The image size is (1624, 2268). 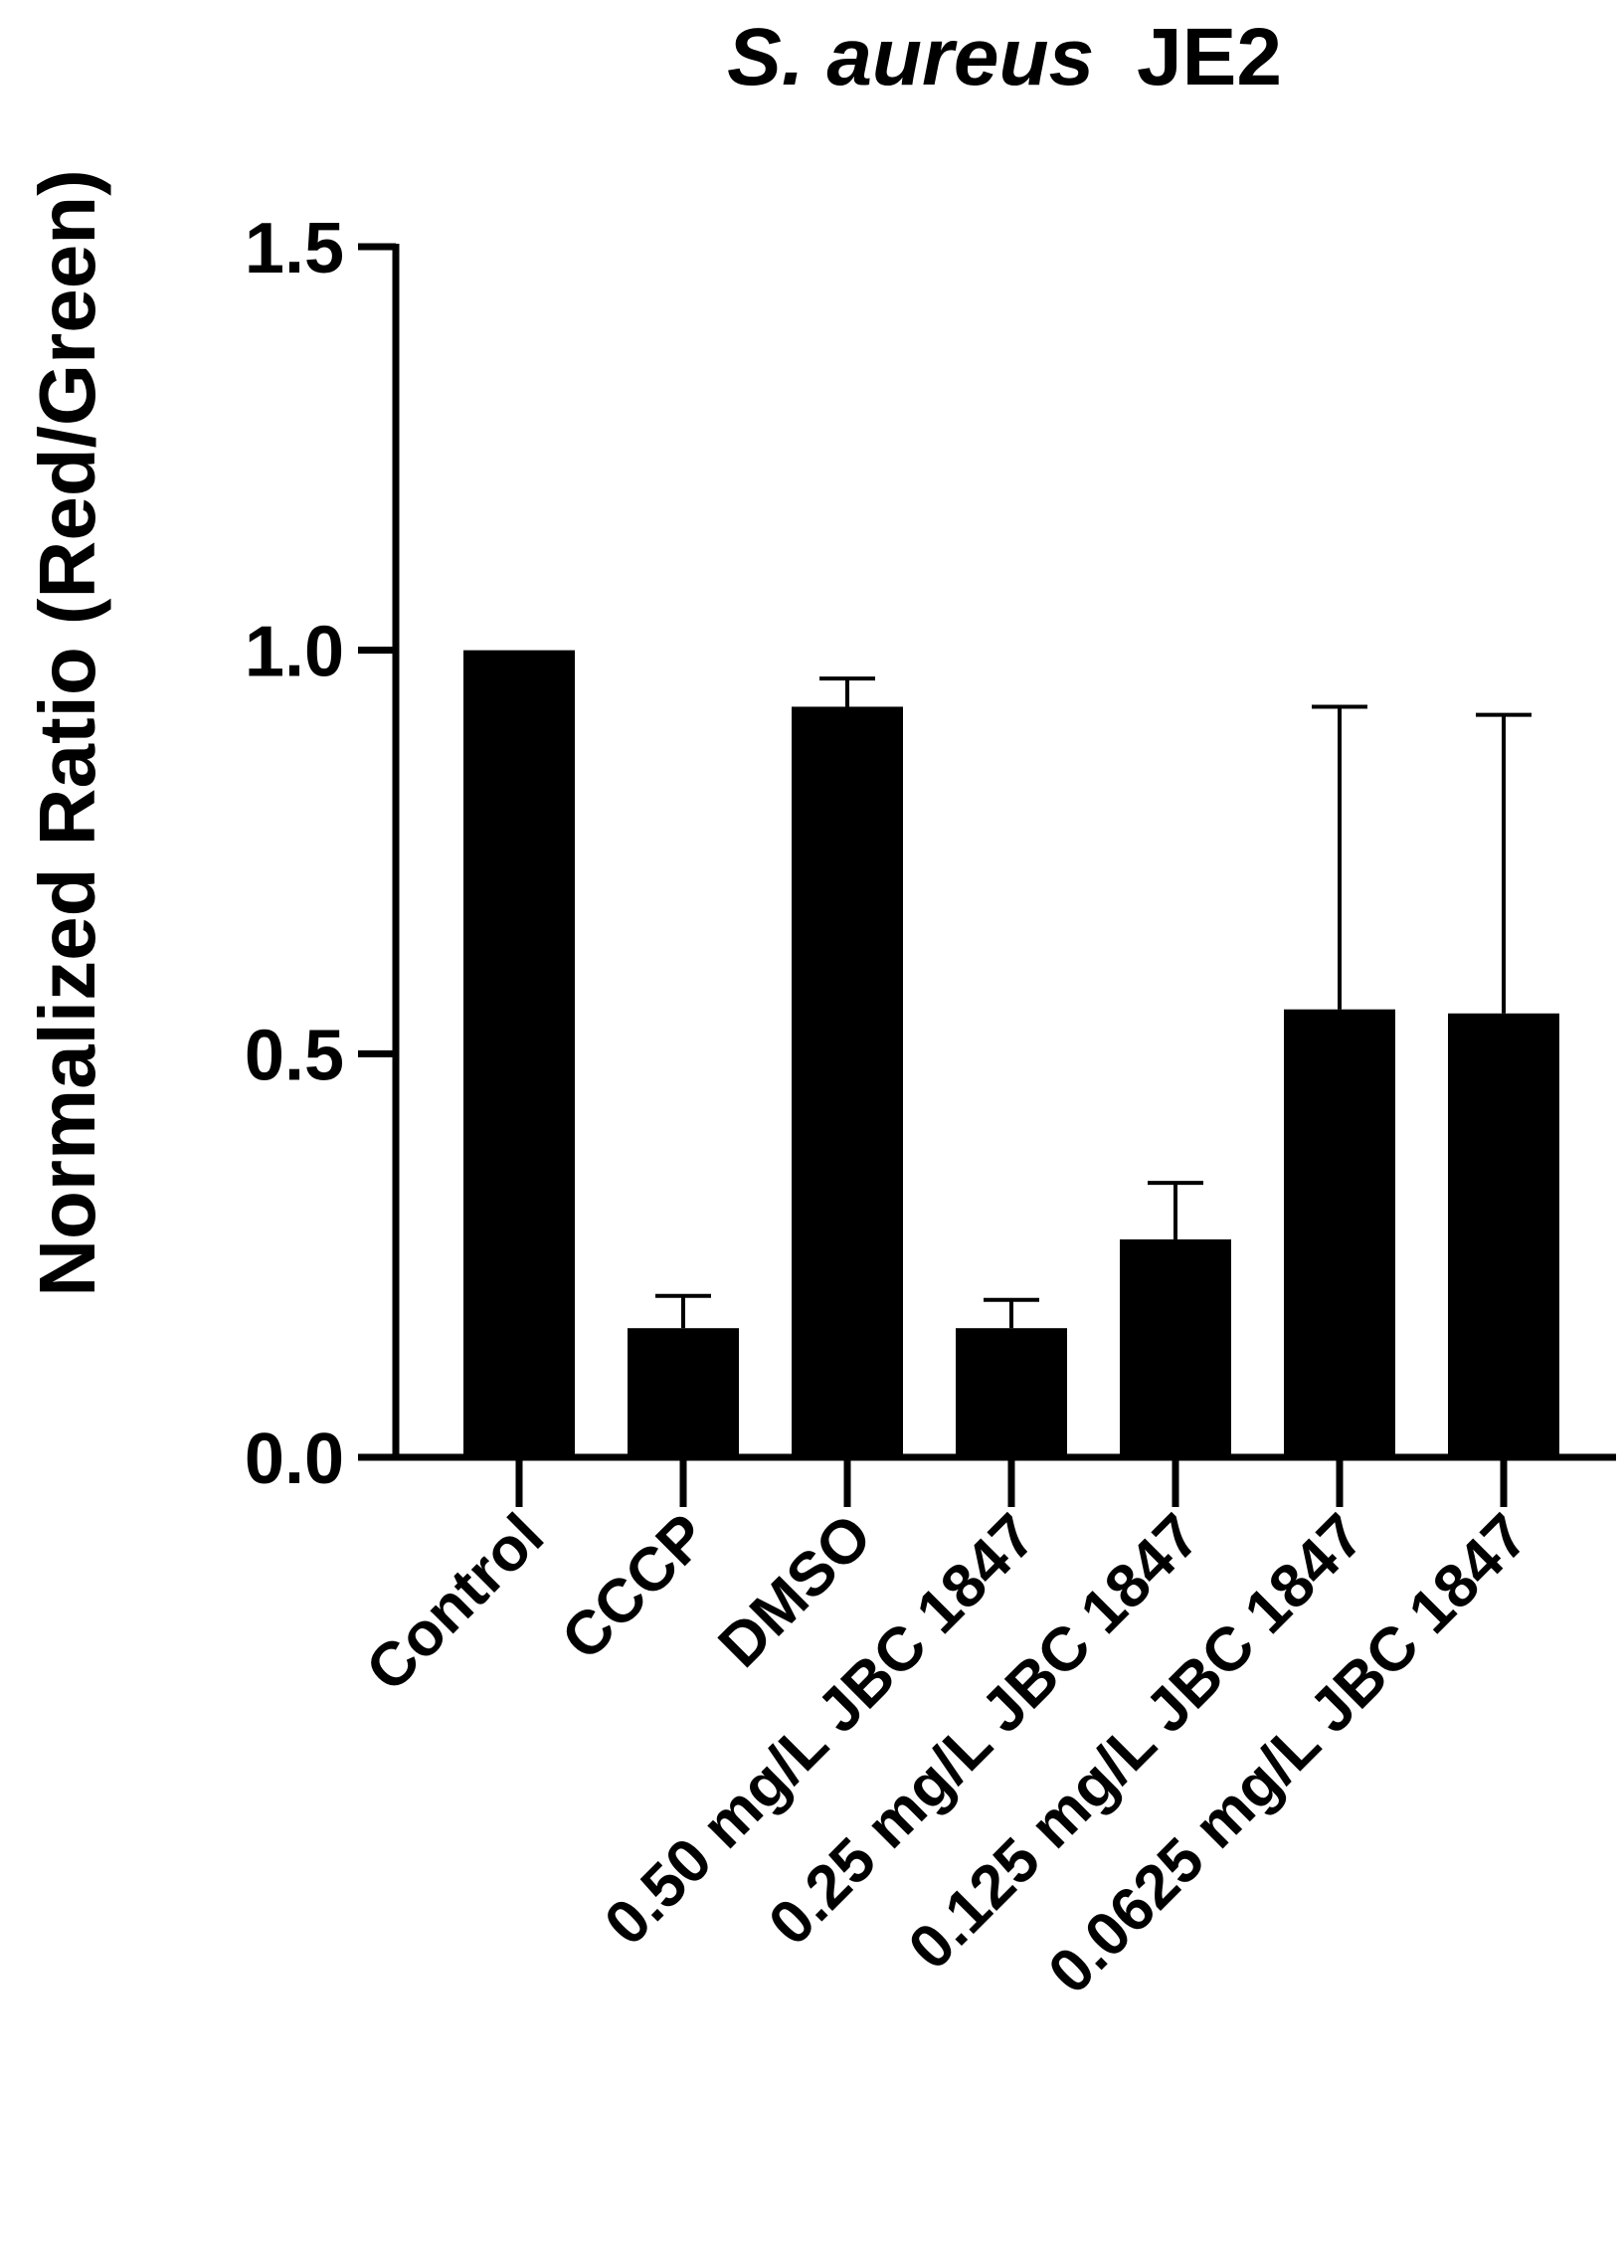 I want to click on y-tick-label: 1.5, so click(x=294, y=249).